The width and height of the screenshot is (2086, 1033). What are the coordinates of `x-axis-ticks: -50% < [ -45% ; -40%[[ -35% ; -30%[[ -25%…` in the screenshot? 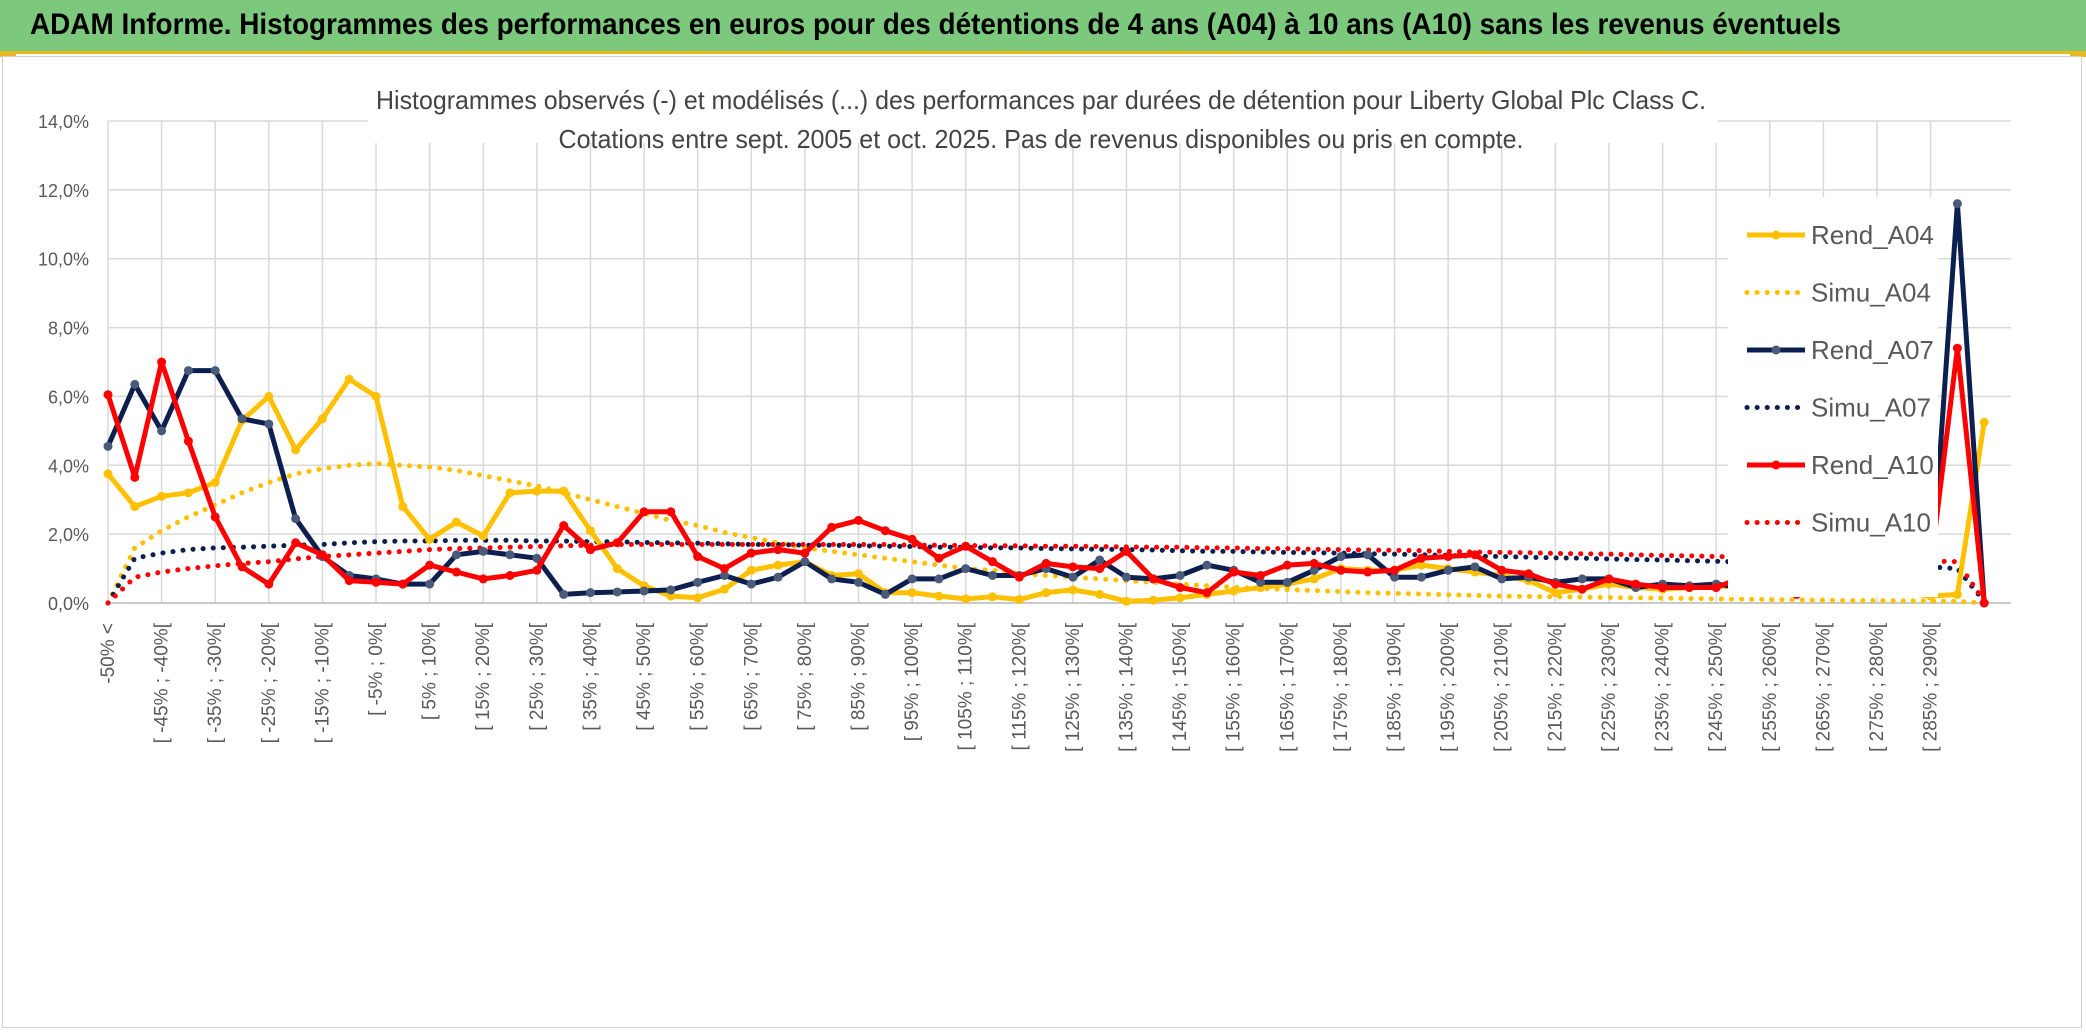 It's located at (1020, 687).